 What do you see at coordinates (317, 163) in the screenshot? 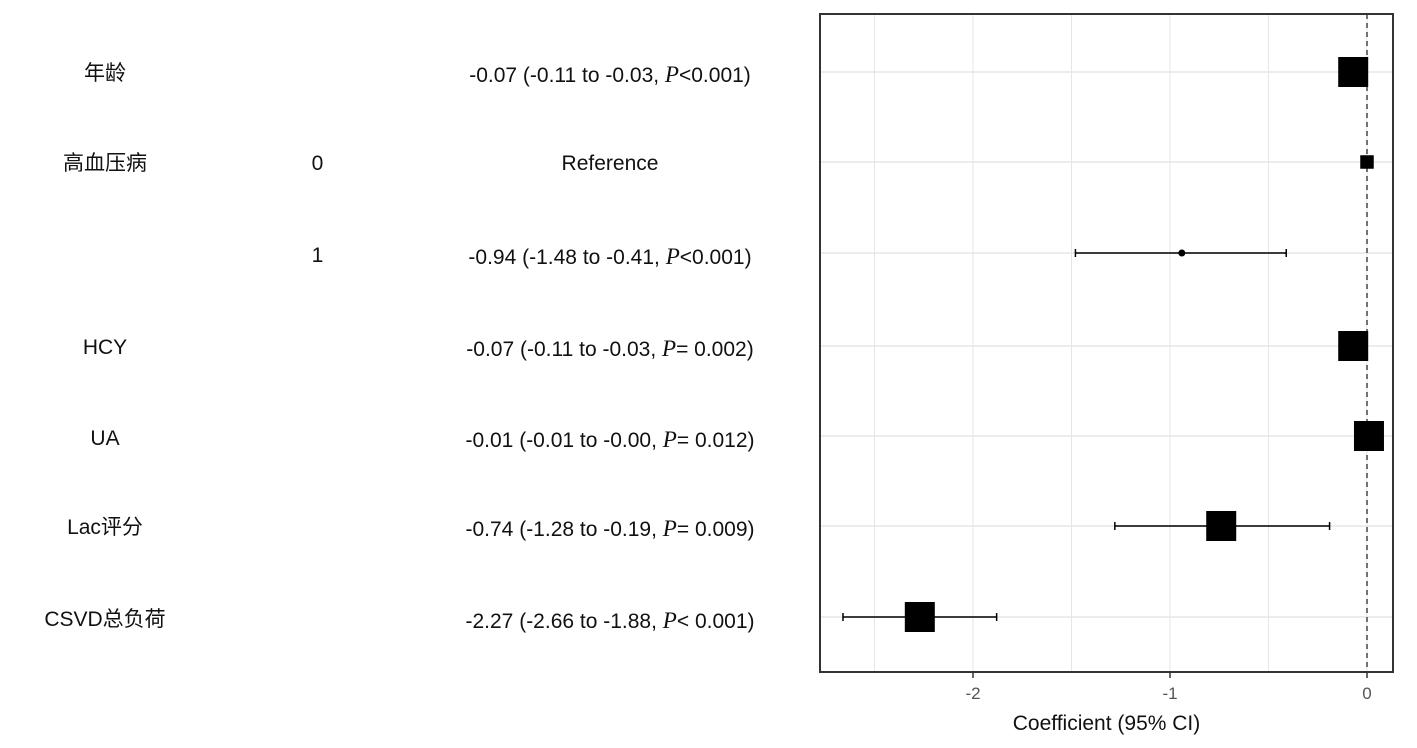
I see `row-level-label: 0` at bounding box center [317, 163].